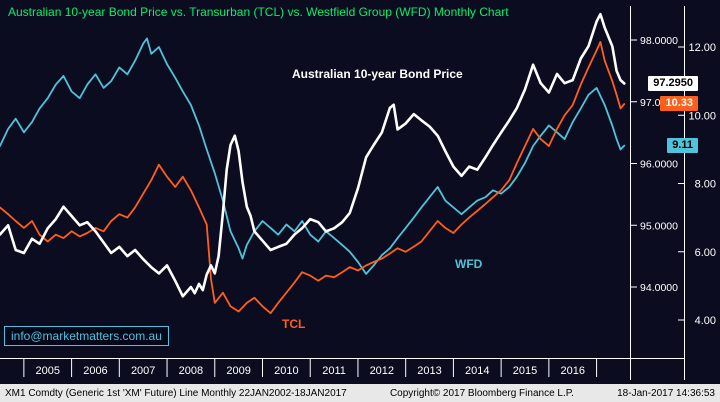  Describe the element at coordinates (95, 371) in the screenshot. I see `year-axis-label-2006: 2006` at that location.